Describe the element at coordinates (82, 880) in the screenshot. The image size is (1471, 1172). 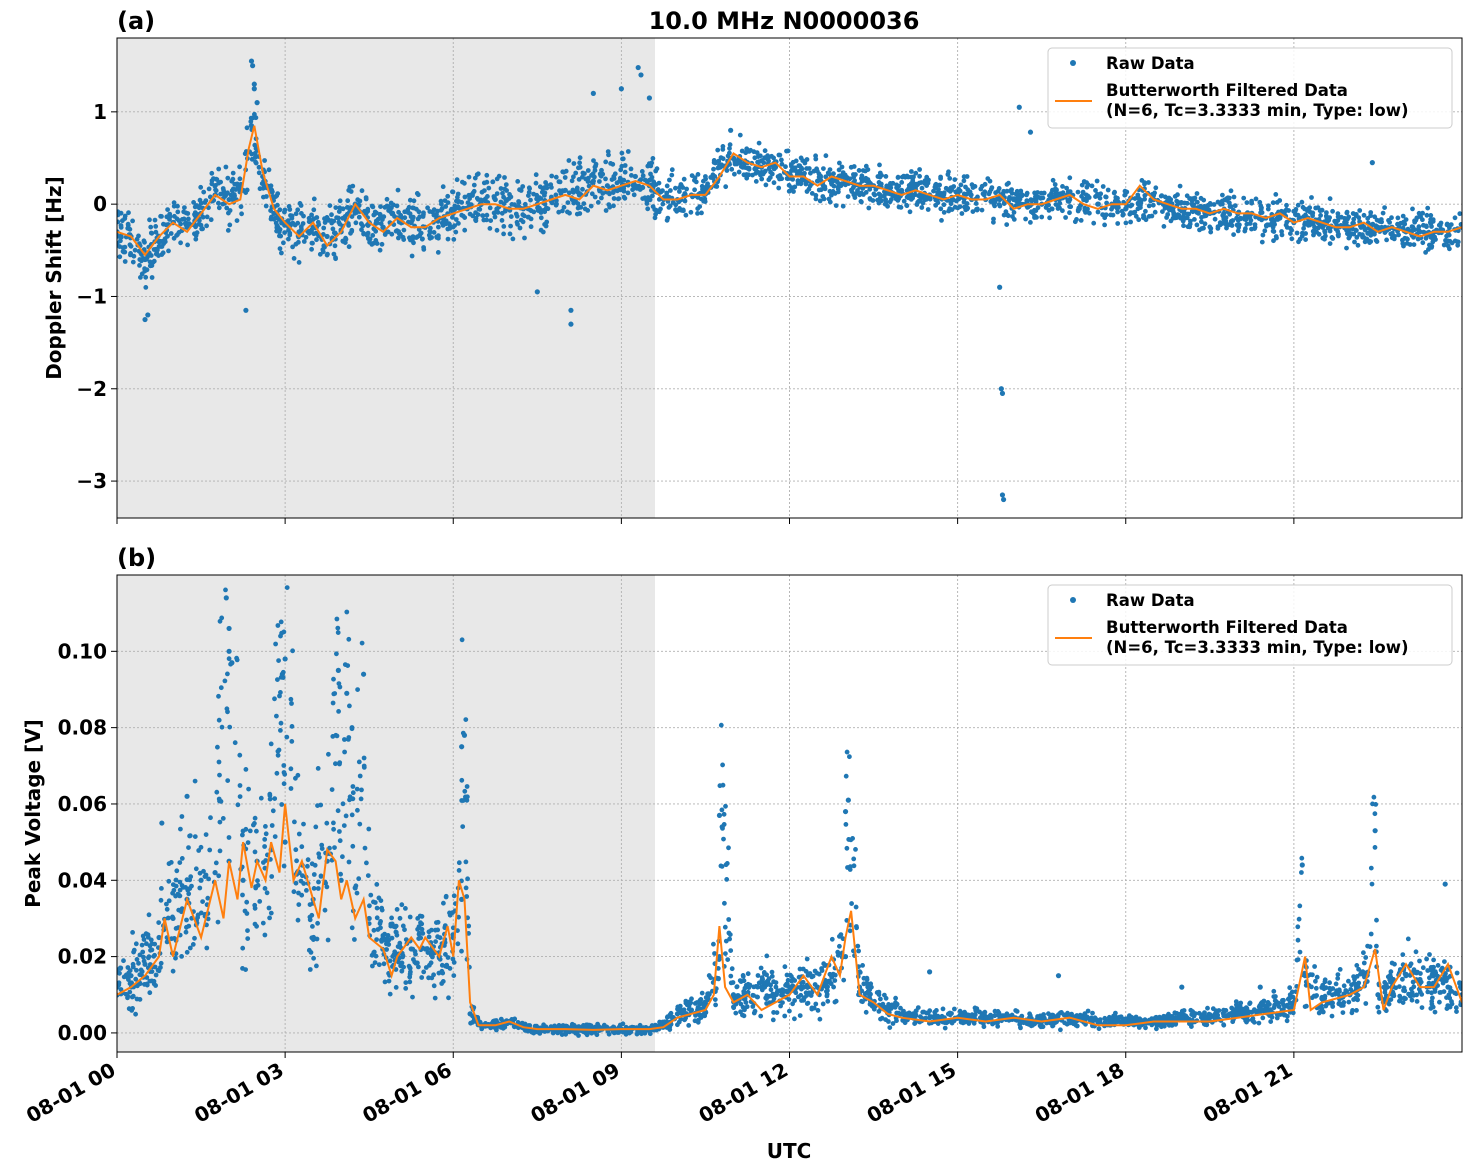
I see `y-tick-label: 0.04` at that location.